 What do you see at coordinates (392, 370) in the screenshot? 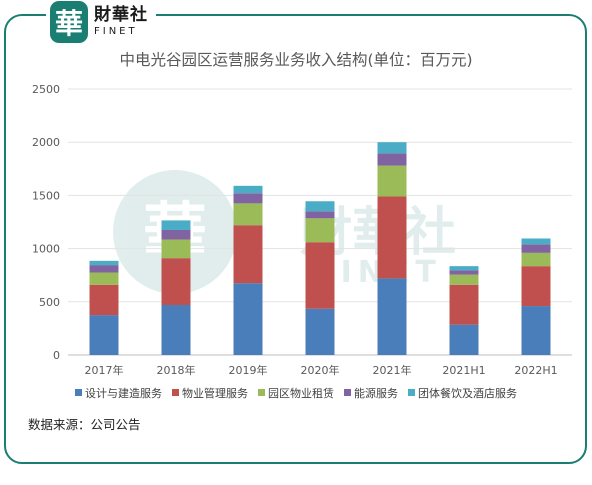
I see `x-tick-label: 2021年` at bounding box center [392, 370].